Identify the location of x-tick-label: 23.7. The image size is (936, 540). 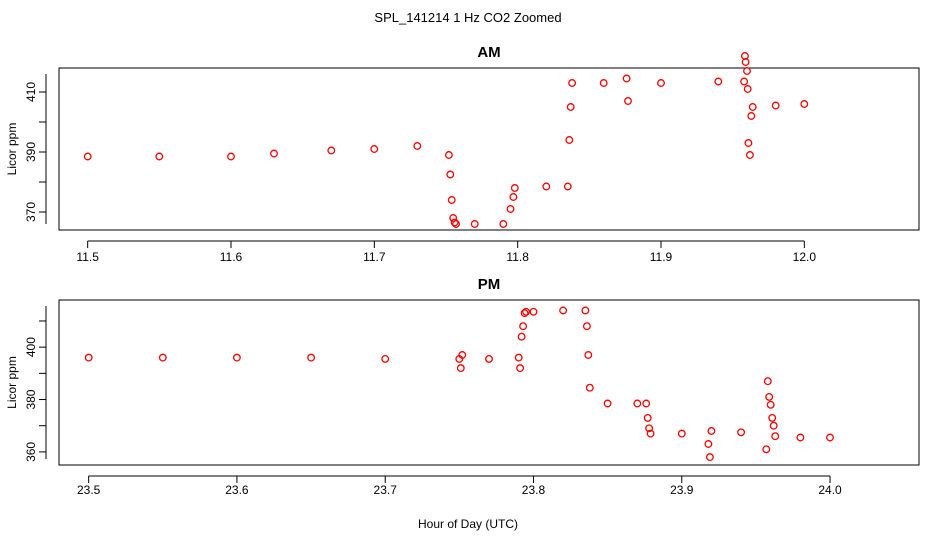
(386, 490).